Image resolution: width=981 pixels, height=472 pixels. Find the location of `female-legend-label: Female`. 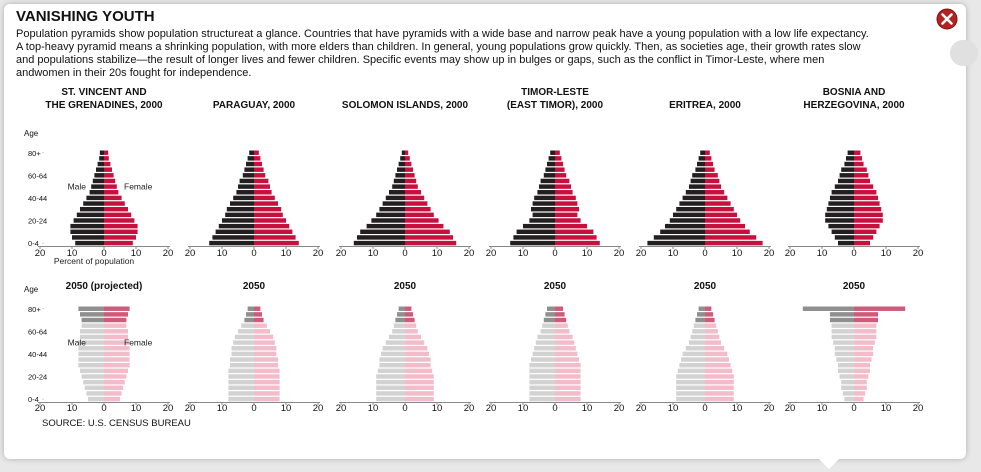

female-legend-label: Female is located at coordinates (138, 343).